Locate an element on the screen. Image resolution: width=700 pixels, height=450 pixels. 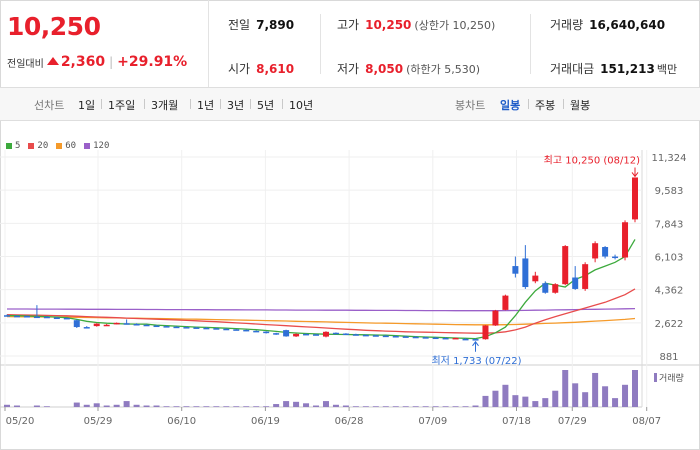
period-1week-button: 1주일 is located at coordinates (122, 105).